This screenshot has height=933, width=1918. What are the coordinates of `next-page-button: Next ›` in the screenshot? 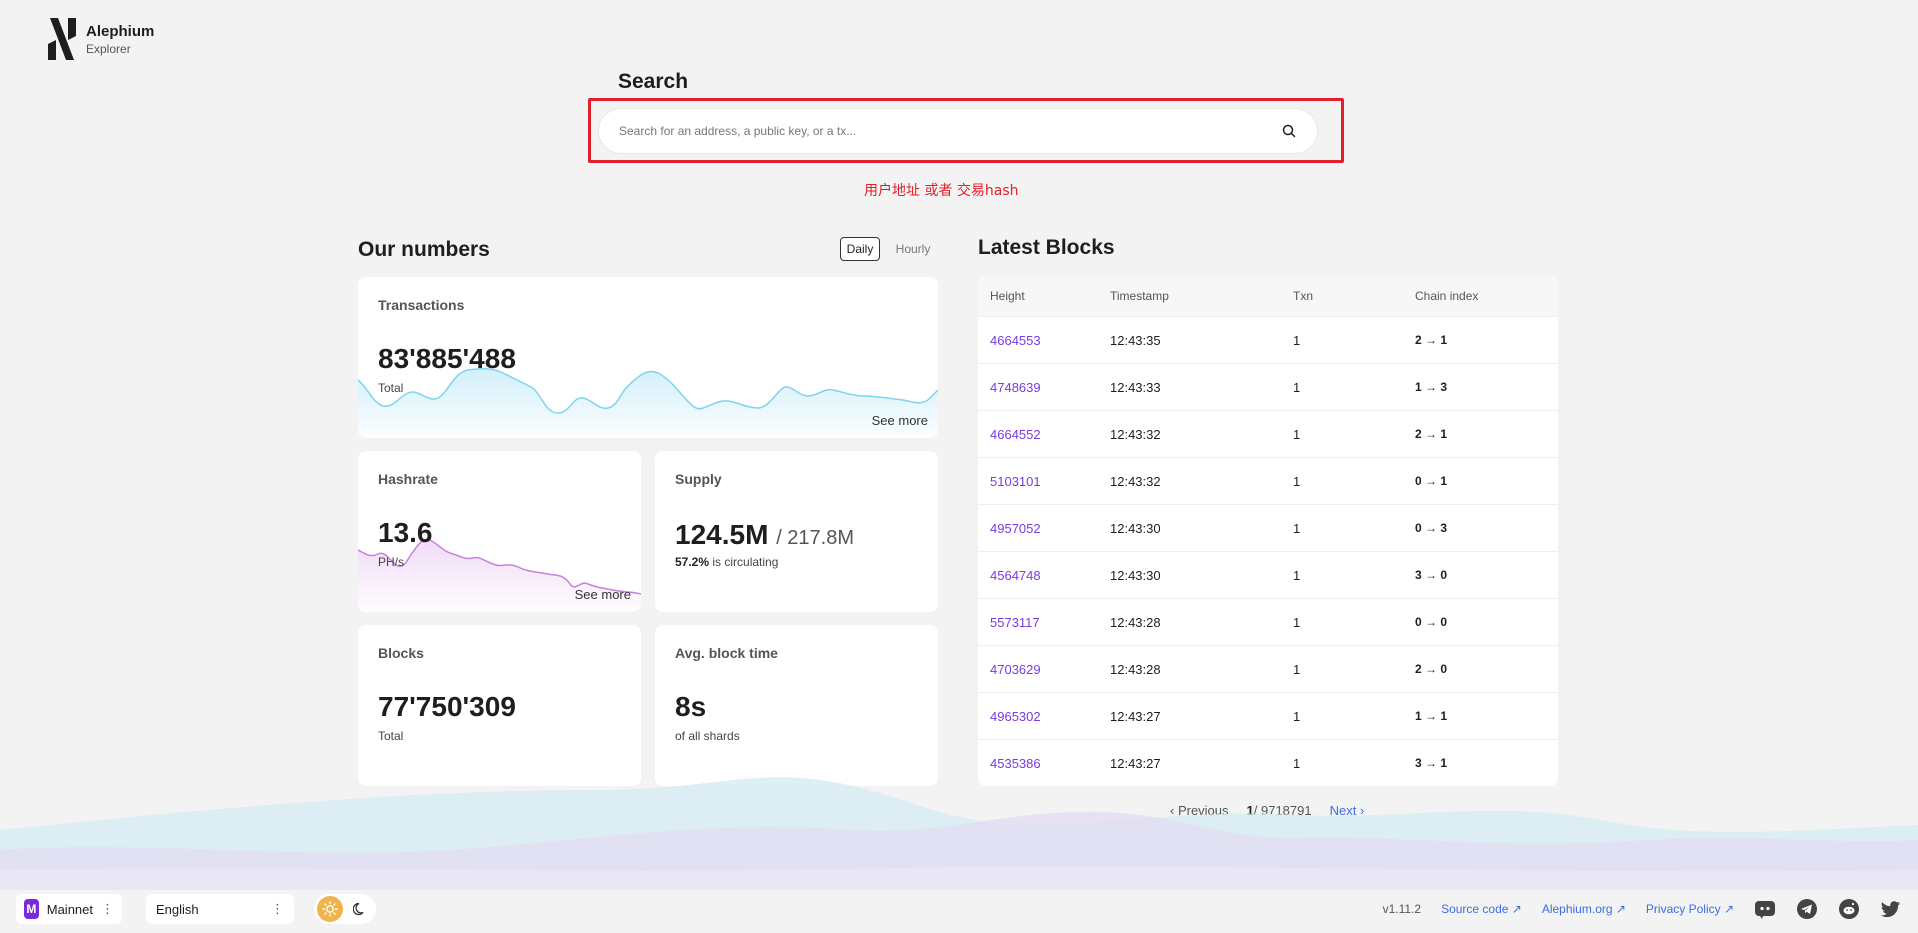 It's located at (1347, 810).